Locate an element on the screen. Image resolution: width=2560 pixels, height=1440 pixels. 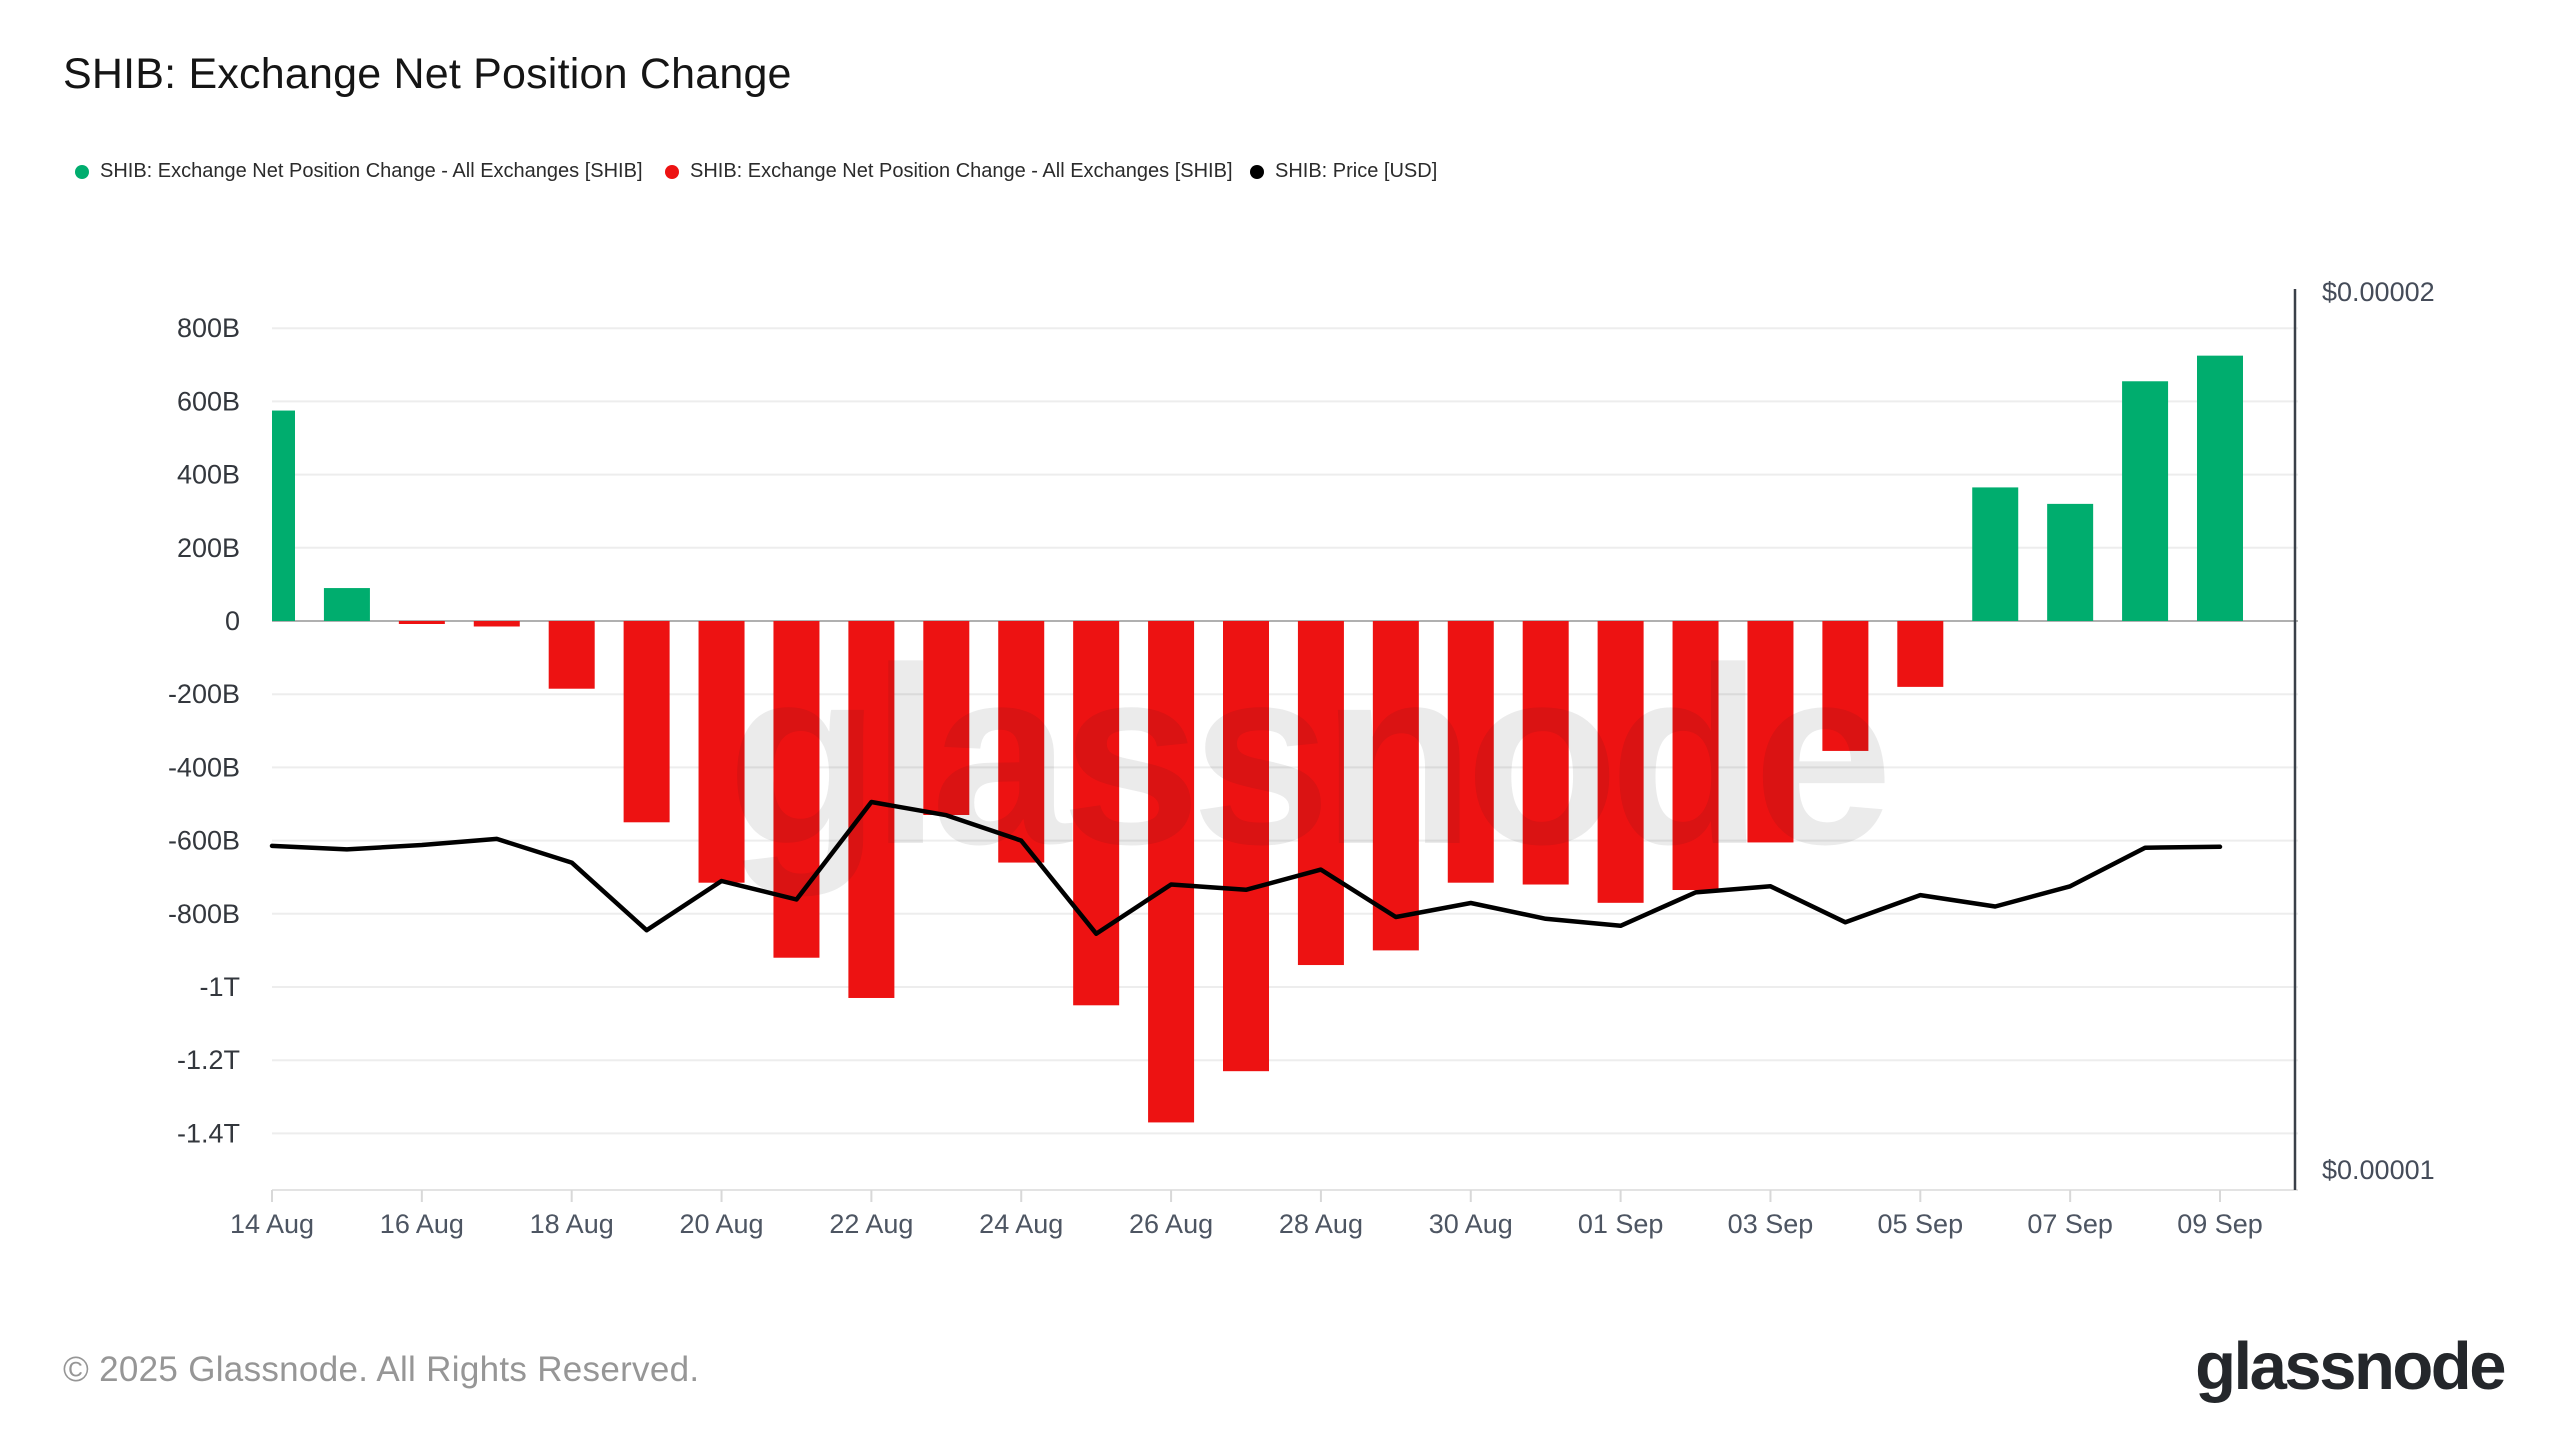
left-axis-tick-label: -1T is located at coordinates (220, 987).